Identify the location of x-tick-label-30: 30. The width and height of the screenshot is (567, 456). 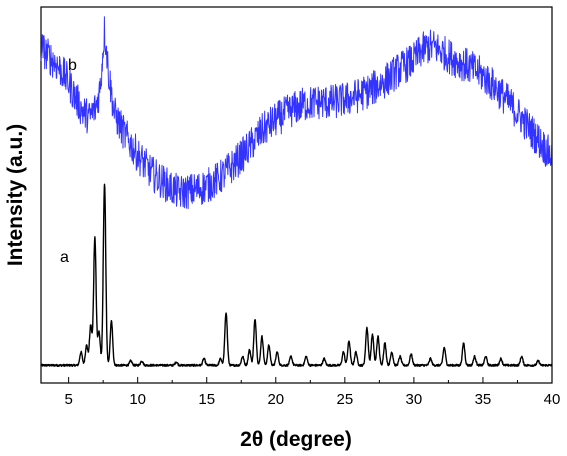
(414, 399).